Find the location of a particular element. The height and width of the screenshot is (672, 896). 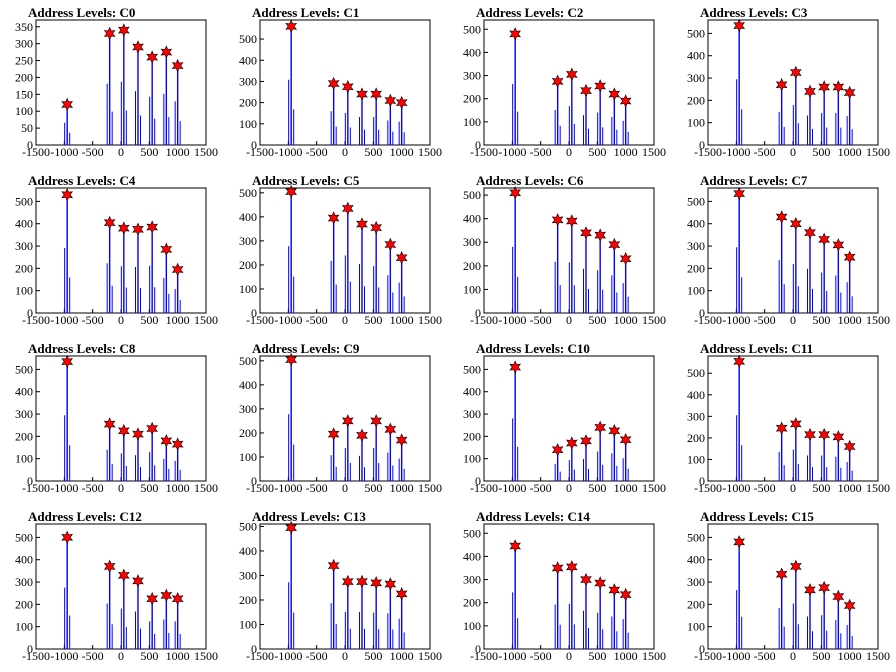

y-tick-label: 100 is located at coordinates (696, 123).